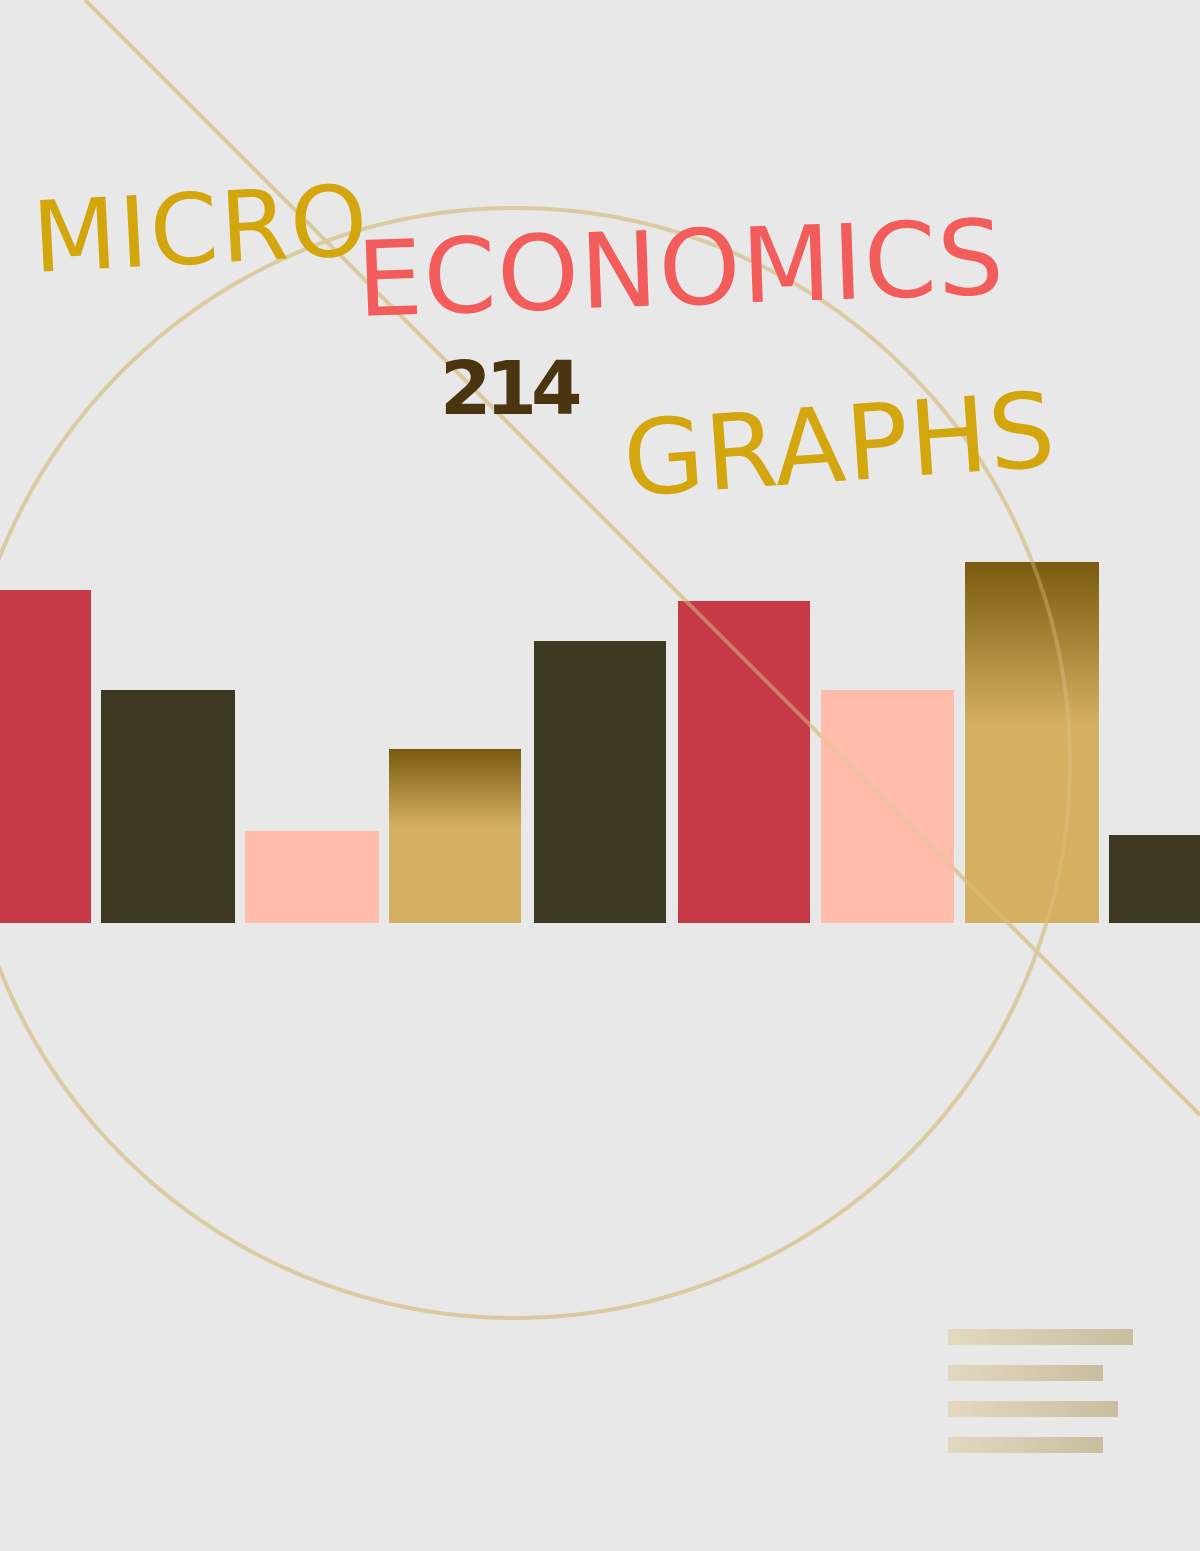 The height and width of the screenshot is (1551, 1200). What do you see at coordinates (511, 389) in the screenshot?
I see `course-number: 214` at bounding box center [511, 389].